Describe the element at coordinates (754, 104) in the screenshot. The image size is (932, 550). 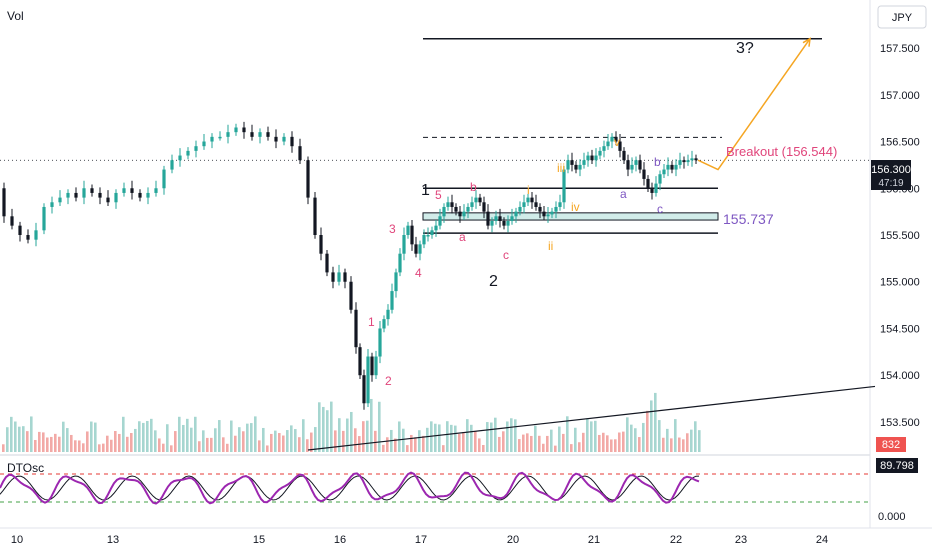
I see `projection-path` at that location.